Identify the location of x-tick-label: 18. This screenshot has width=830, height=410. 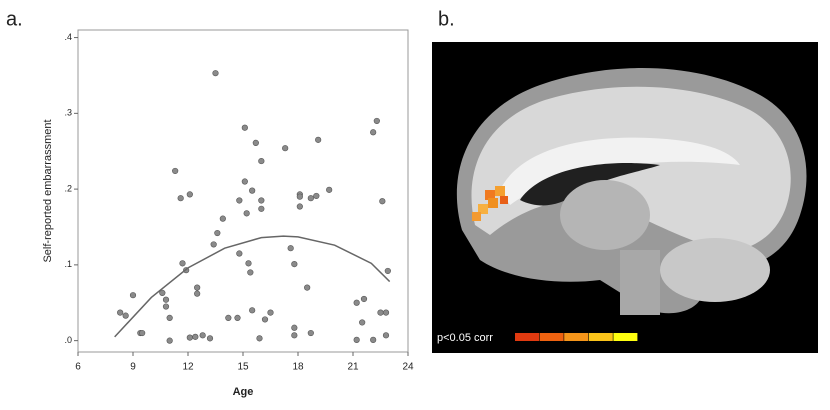
(298, 367).